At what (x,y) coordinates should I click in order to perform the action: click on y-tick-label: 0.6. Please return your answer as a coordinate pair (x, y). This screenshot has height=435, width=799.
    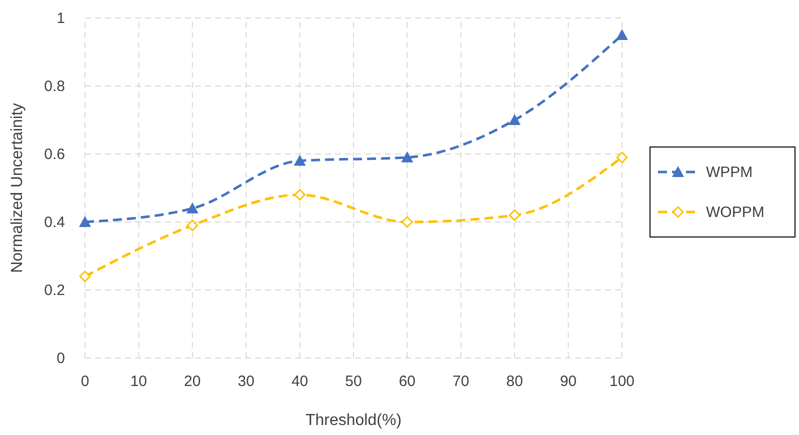
    Looking at the image, I should click on (54, 154).